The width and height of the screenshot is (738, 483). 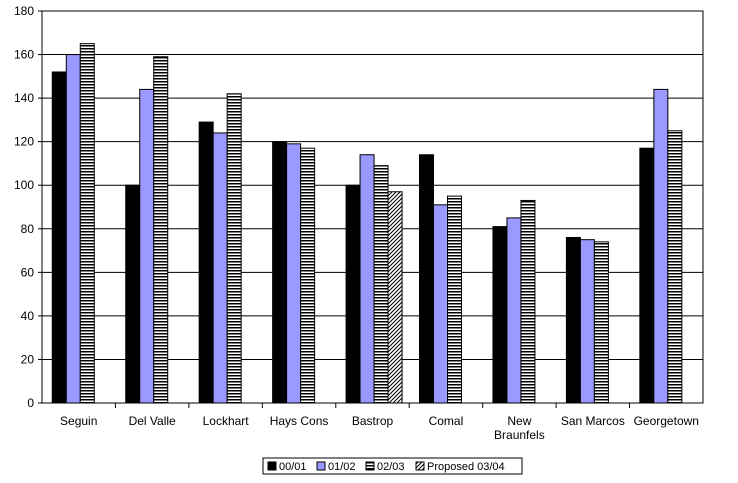 I want to click on y-tick-label: 180, so click(x=24, y=11).